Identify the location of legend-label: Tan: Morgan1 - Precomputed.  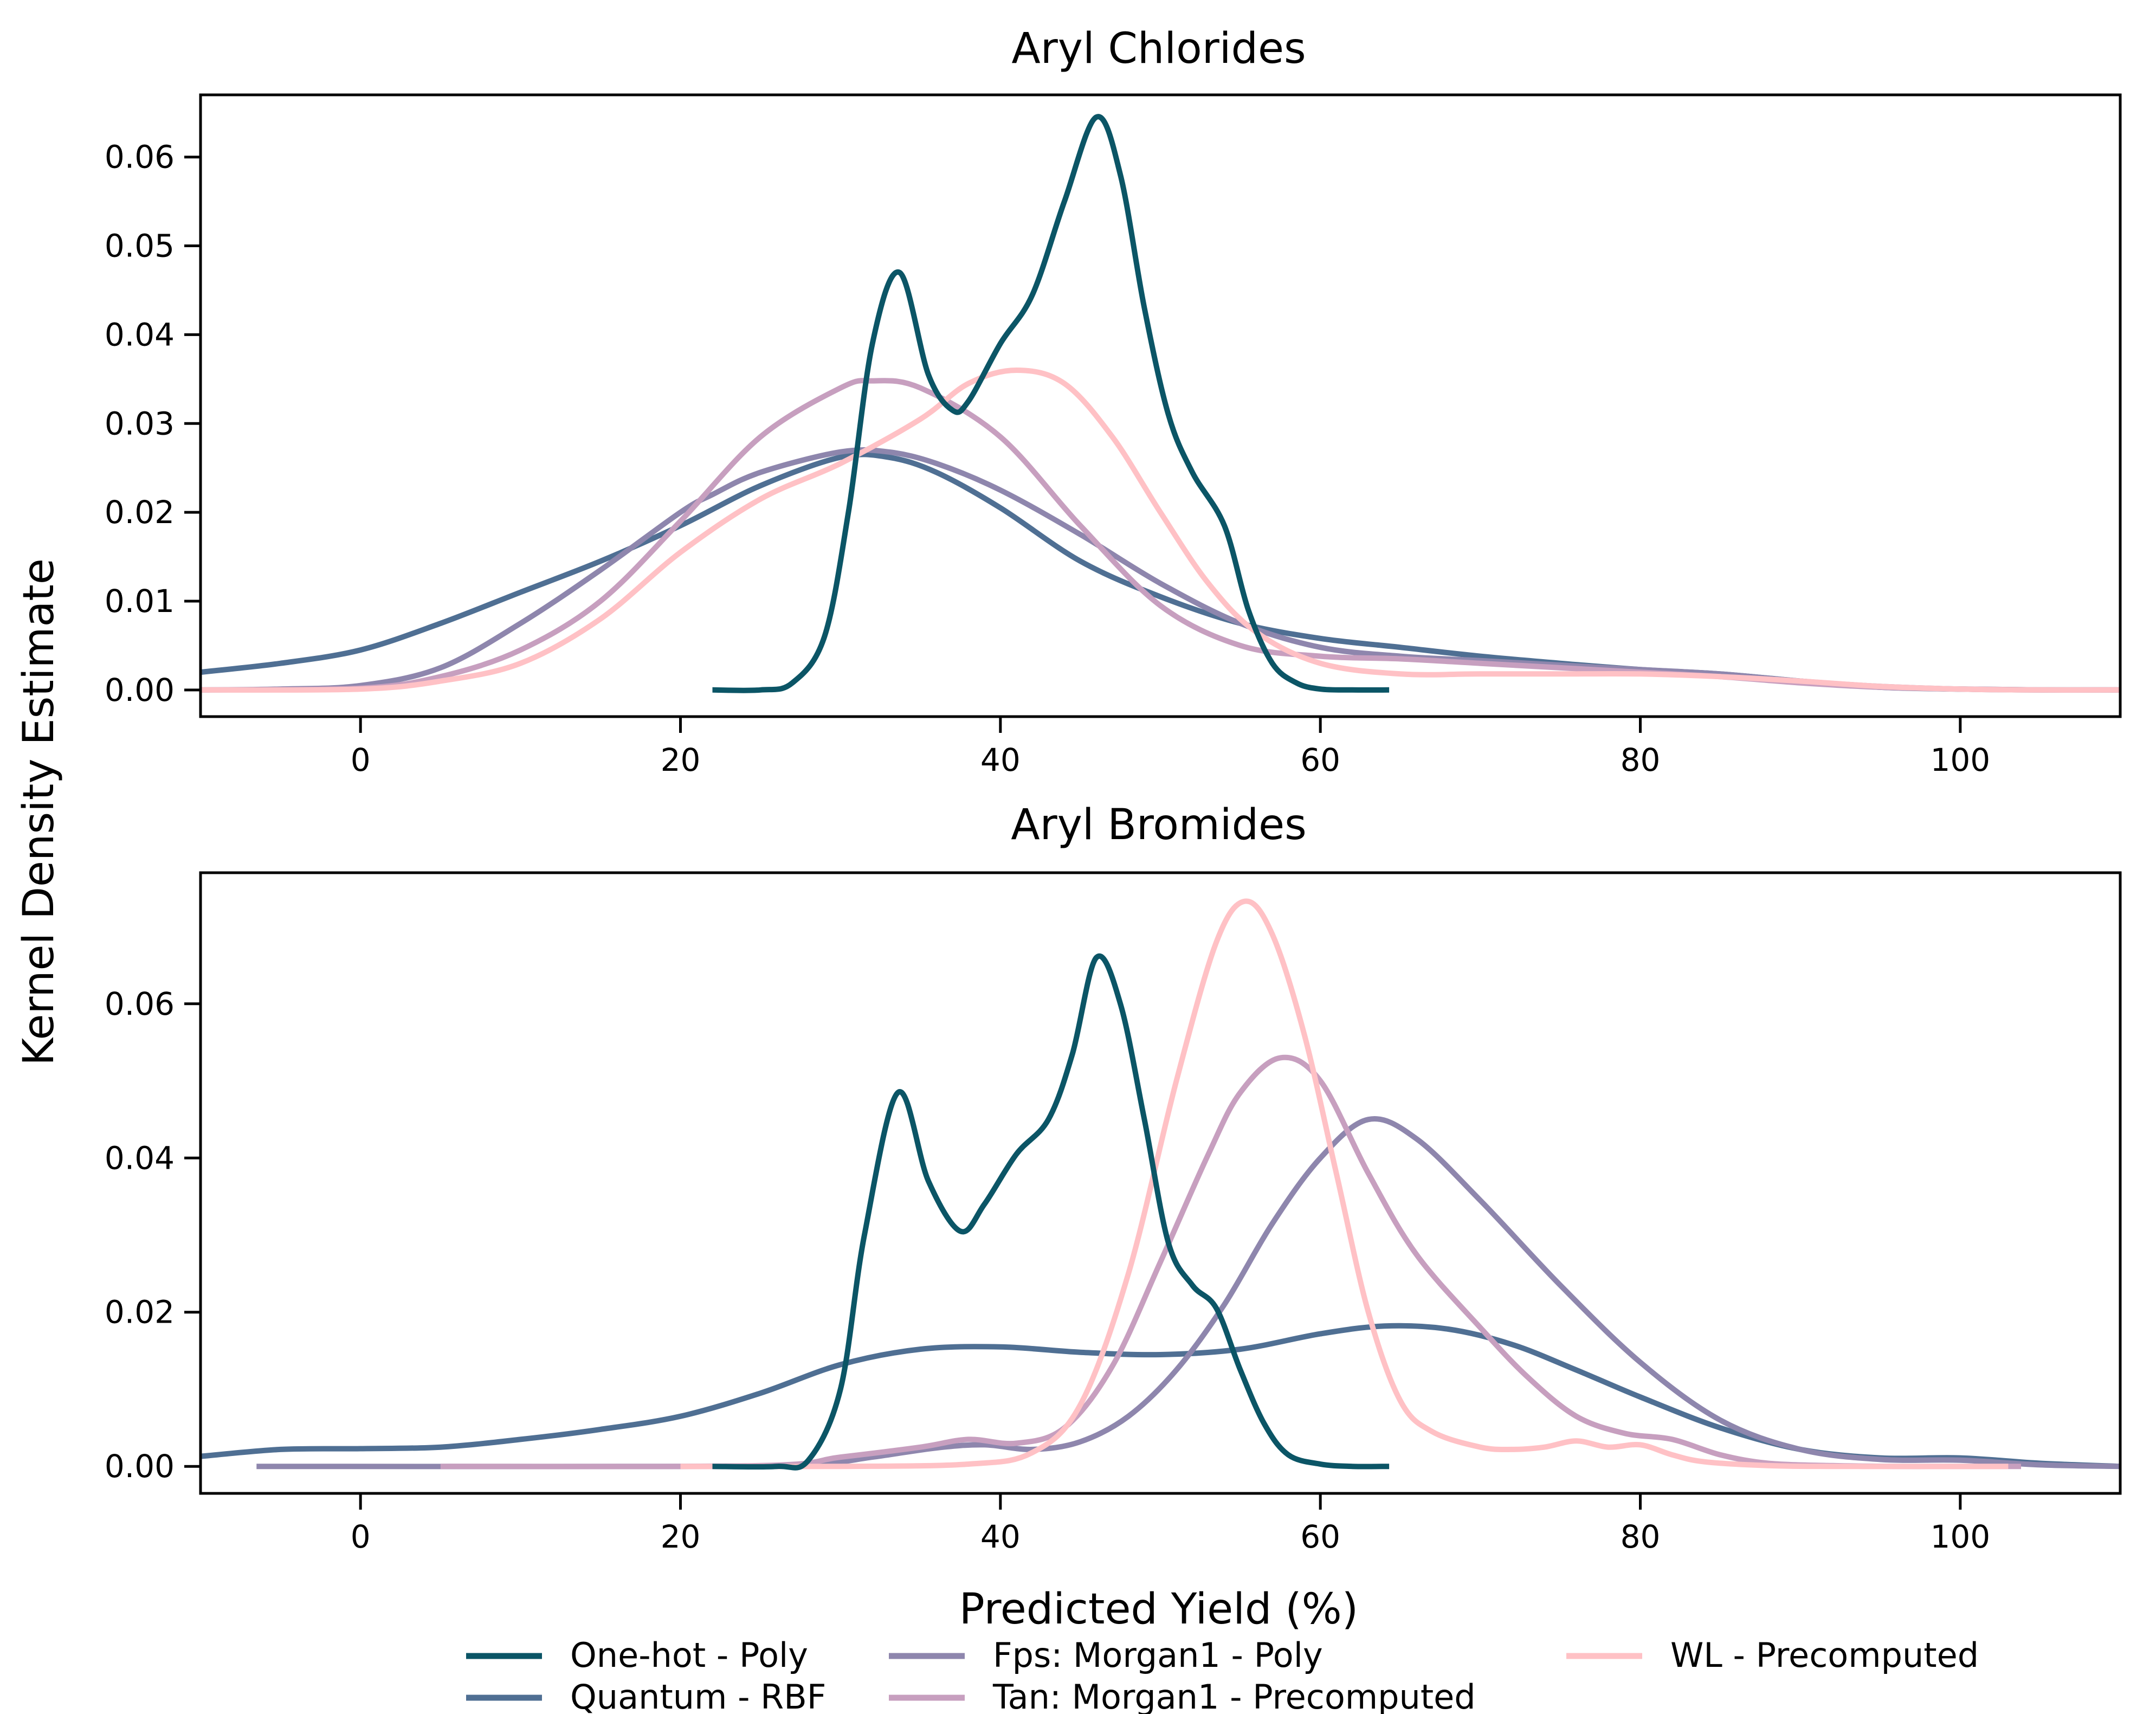
(1234, 1695).